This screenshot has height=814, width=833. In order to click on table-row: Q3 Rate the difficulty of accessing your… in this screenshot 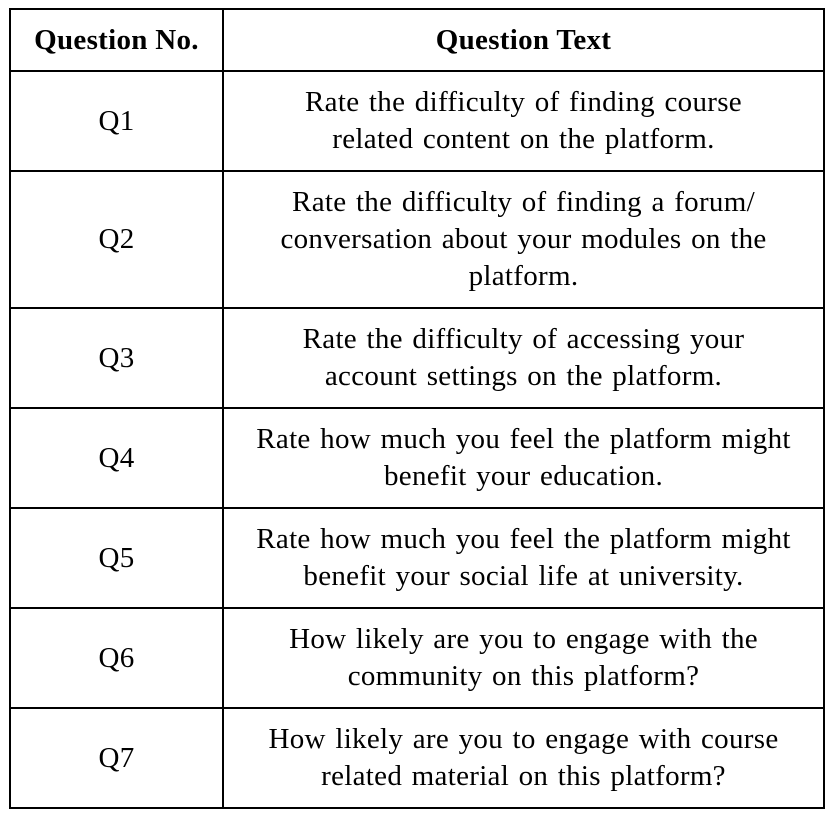, I will do `click(417, 358)`.